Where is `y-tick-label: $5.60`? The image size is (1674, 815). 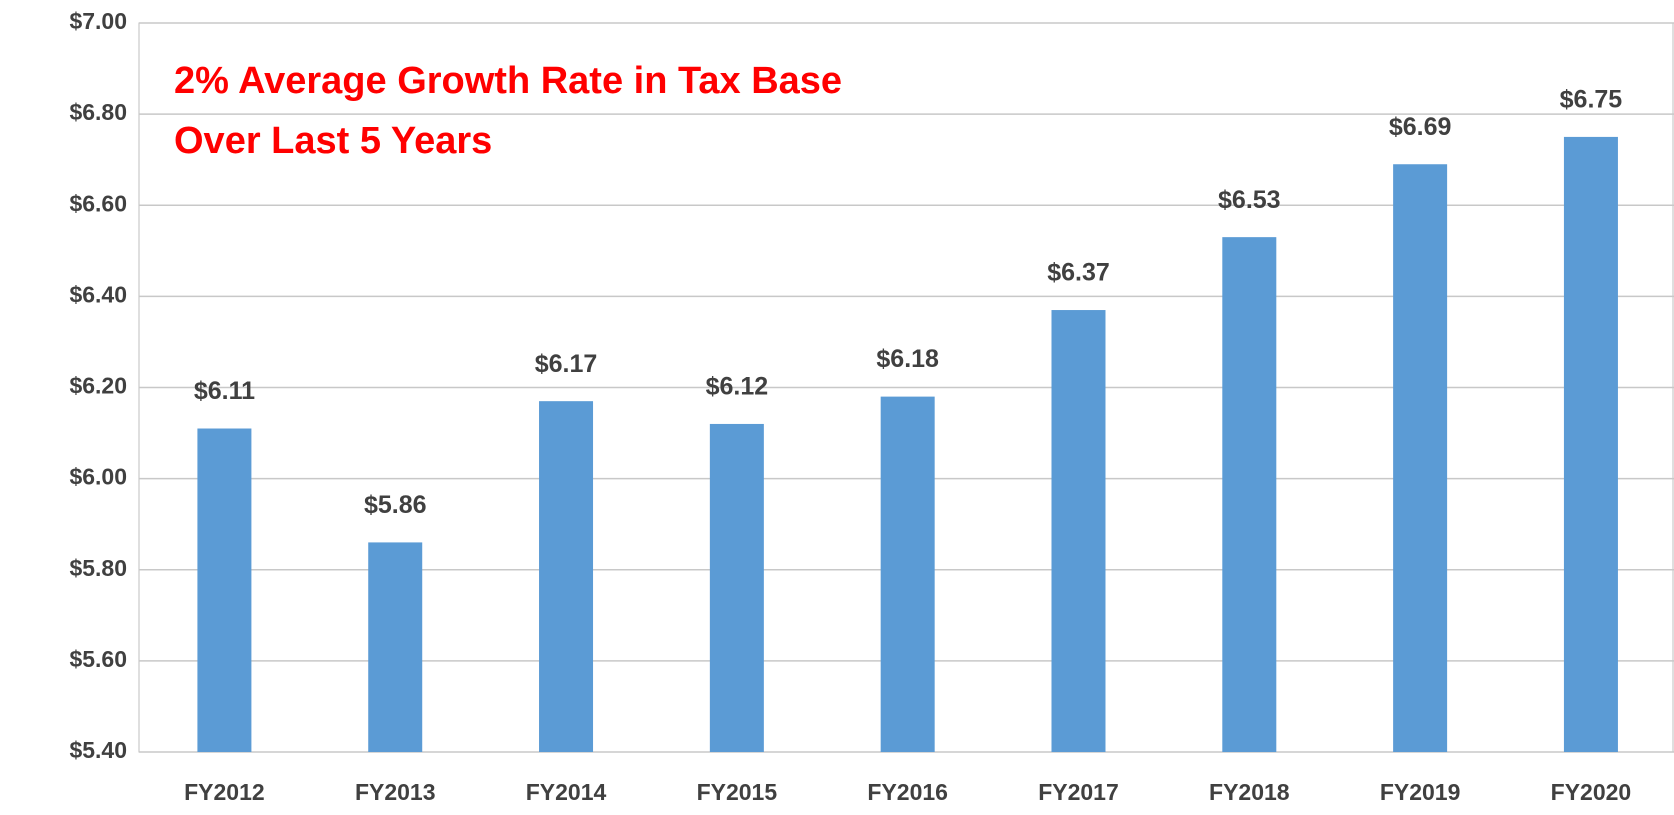
y-tick-label: $5.60 is located at coordinates (98, 659).